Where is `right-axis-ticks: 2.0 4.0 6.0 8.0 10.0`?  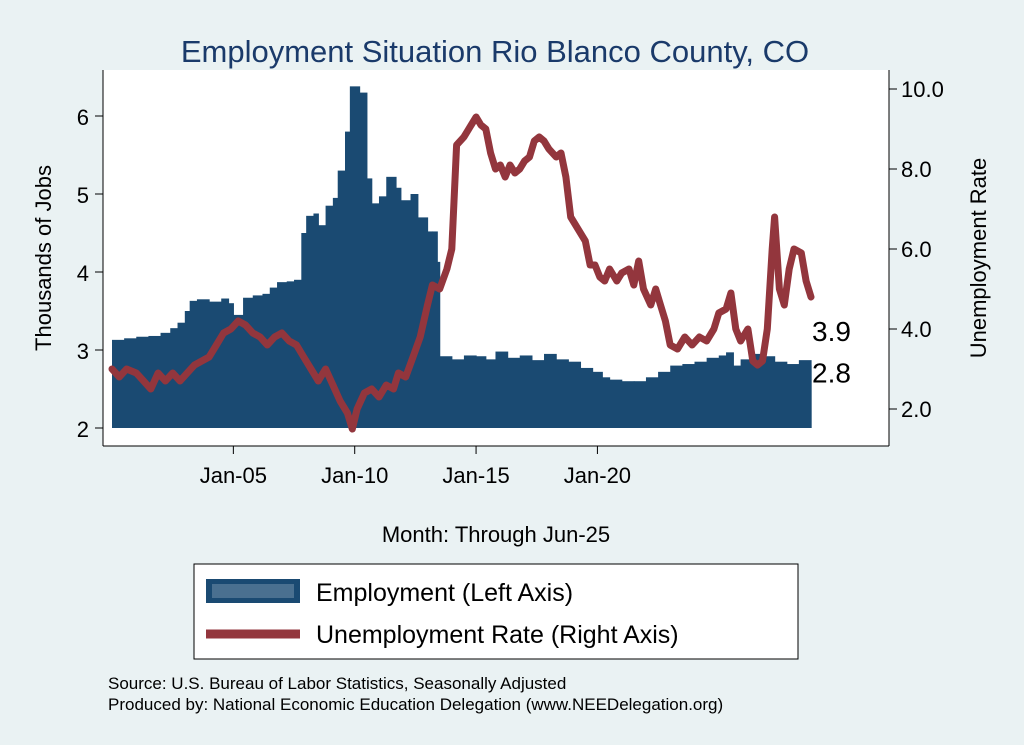
right-axis-ticks: 2.0 4.0 6.0 8.0 10.0 is located at coordinates (916, 249).